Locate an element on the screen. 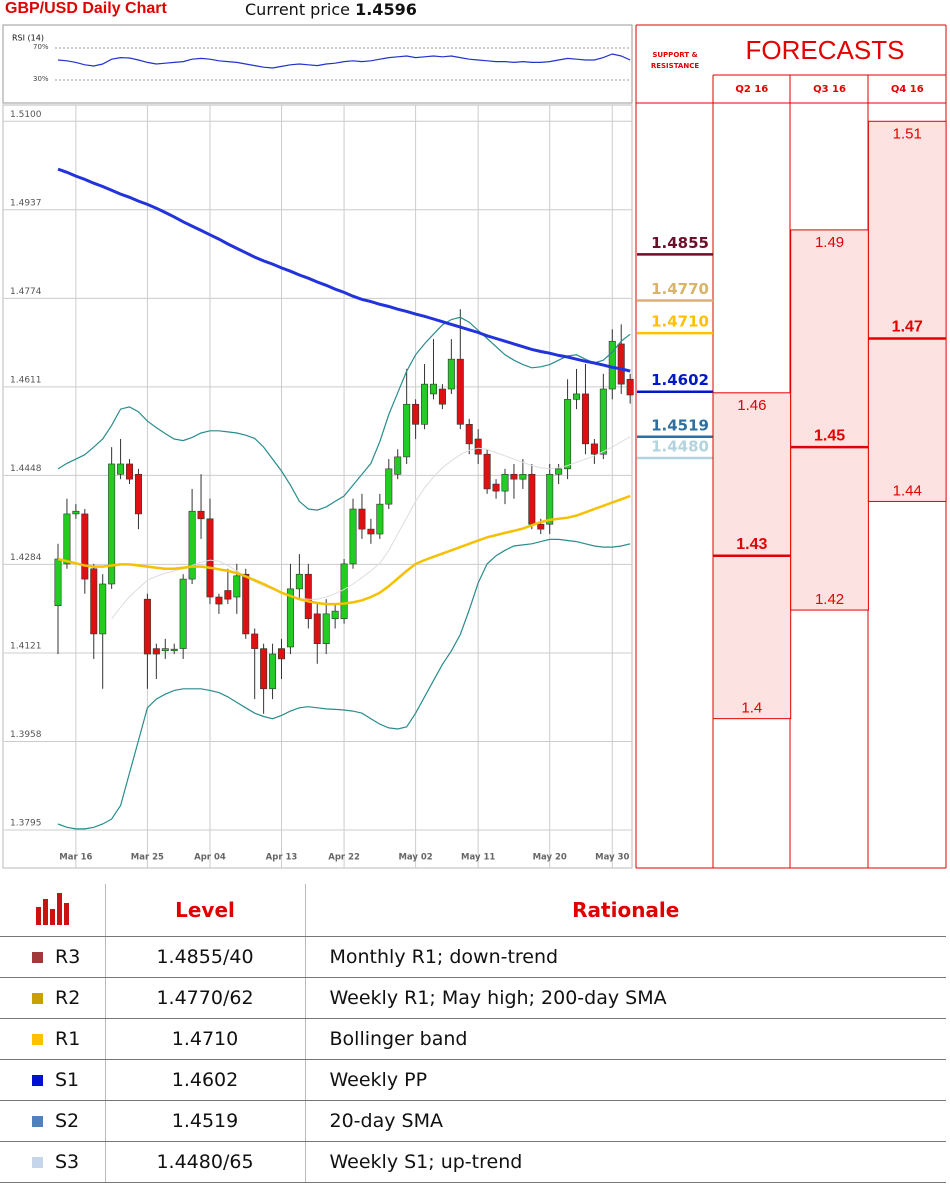 The image size is (950, 1186). table-row: S1 1.4602 Weekly PP is located at coordinates (473, 1080).